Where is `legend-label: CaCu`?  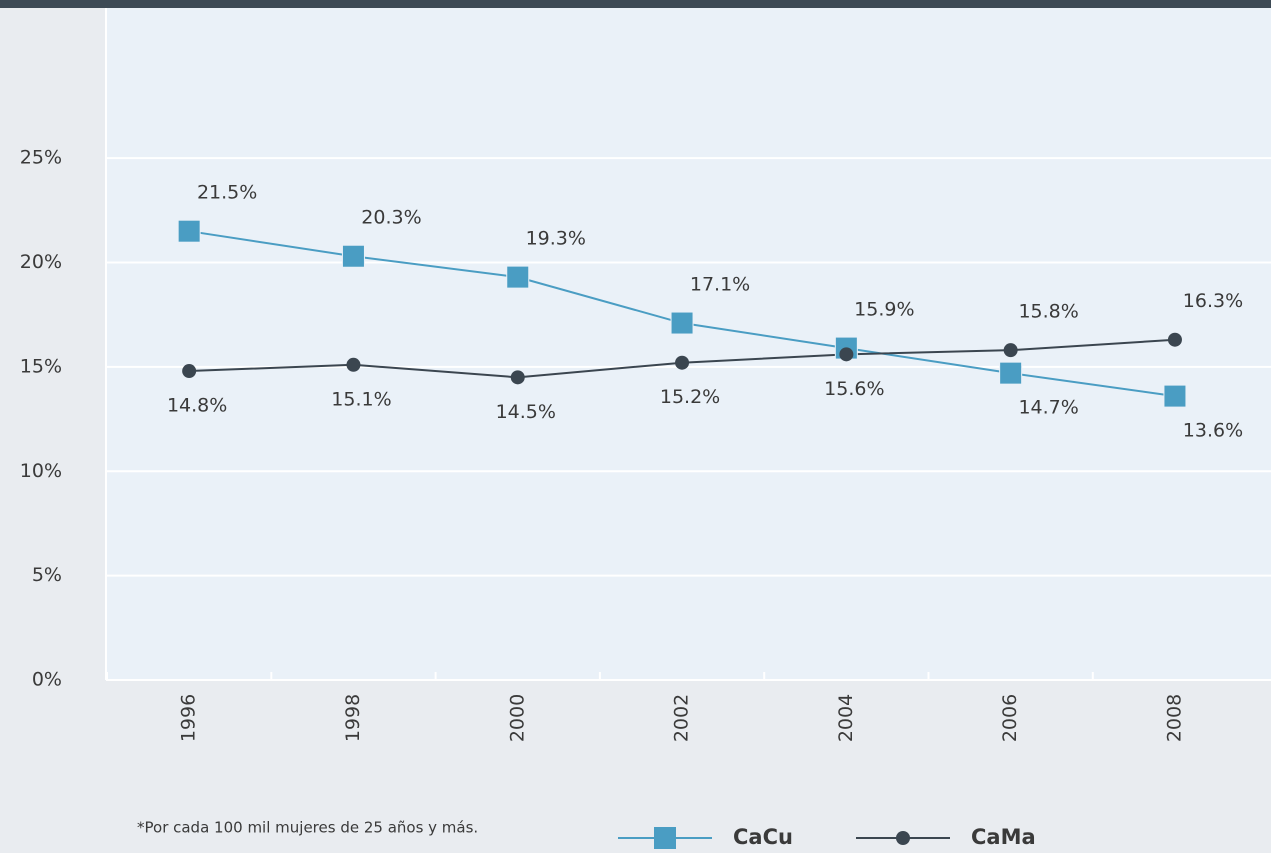
legend-label: CaCu is located at coordinates (763, 837).